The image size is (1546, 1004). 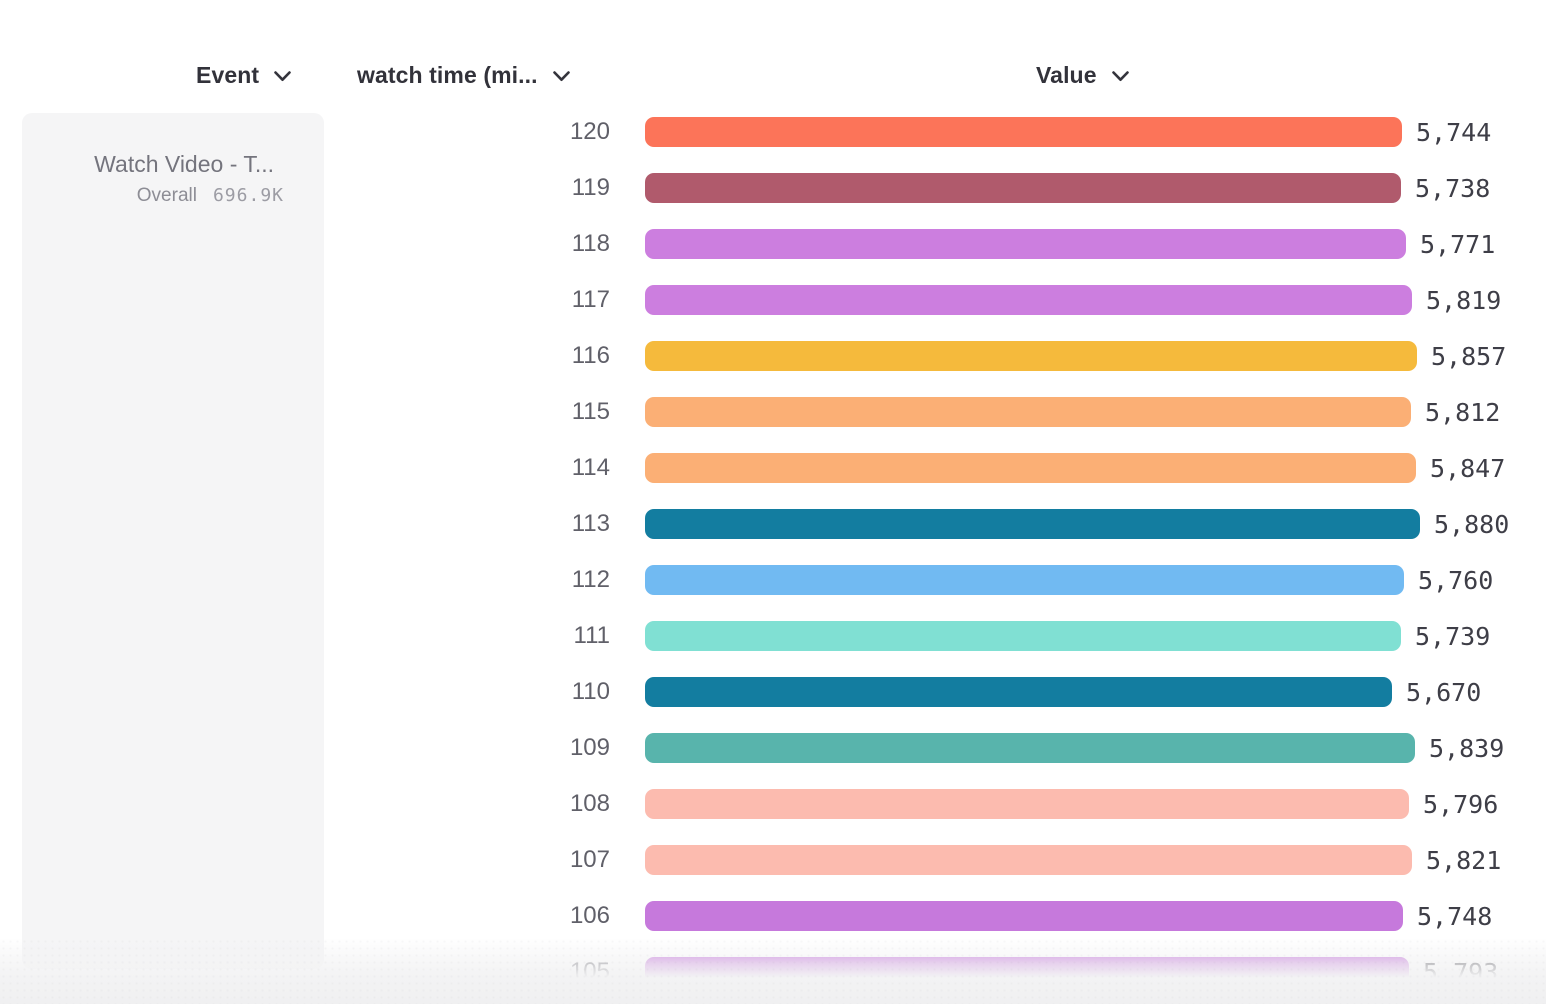 What do you see at coordinates (589, 747) in the screenshot?
I see `bar-category-label: 109` at bounding box center [589, 747].